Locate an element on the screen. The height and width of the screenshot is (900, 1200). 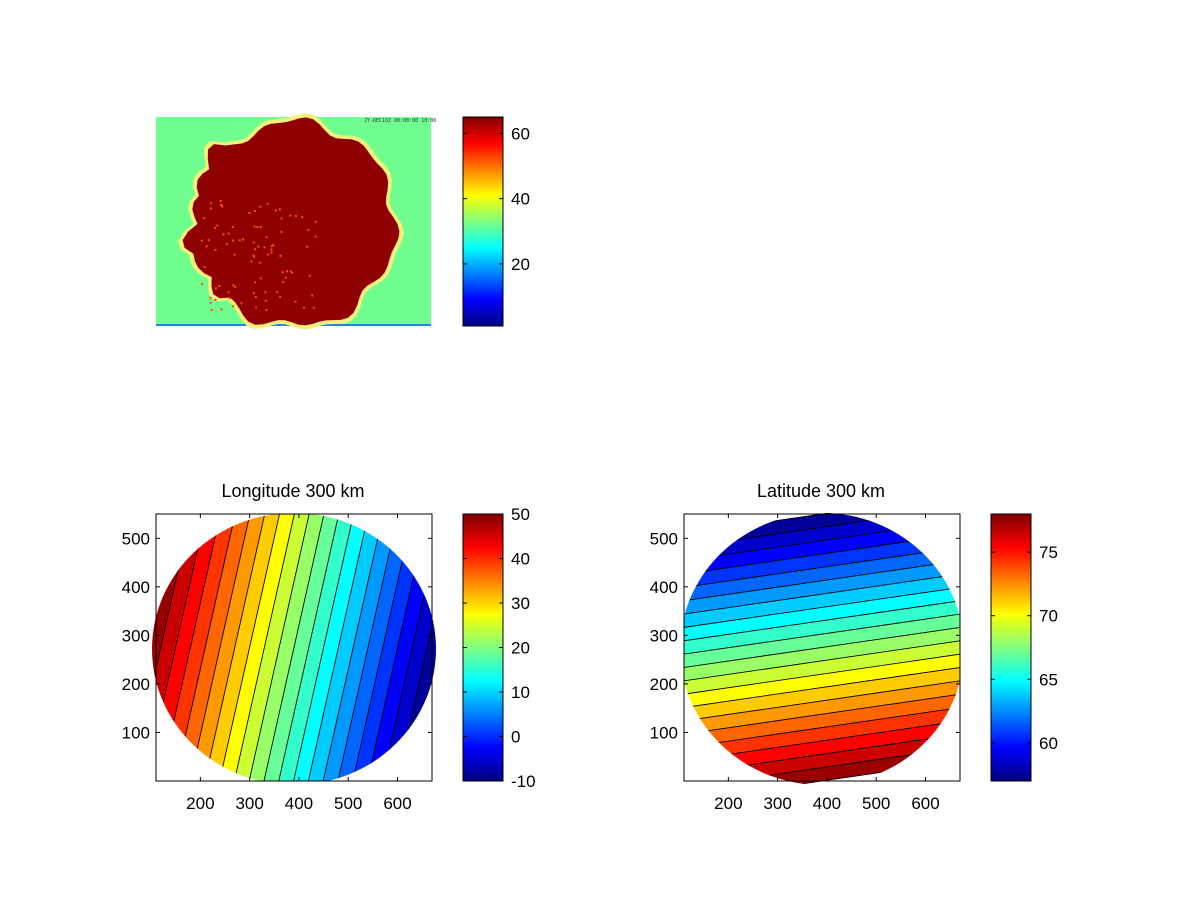
plot-frame is located at coordinates (294, 647).